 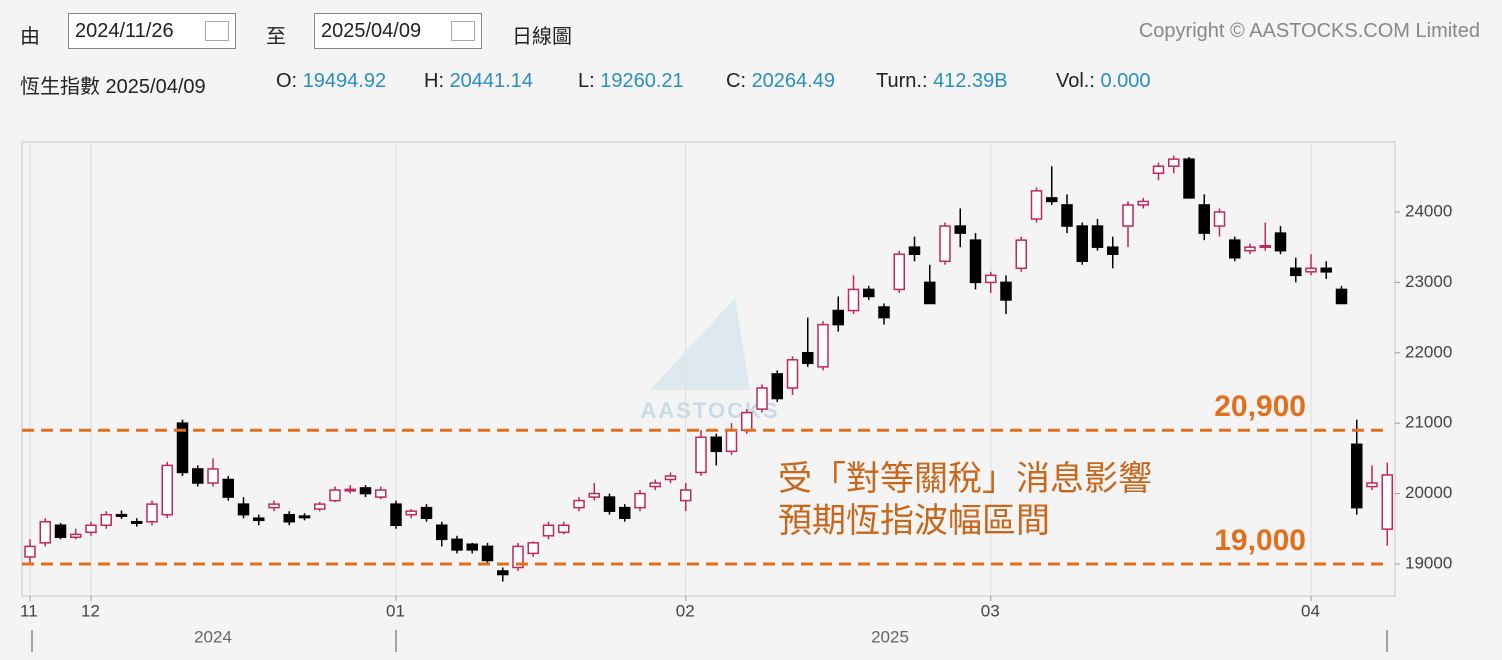 I want to click on y-tick-label: 20000, so click(x=1428, y=492).